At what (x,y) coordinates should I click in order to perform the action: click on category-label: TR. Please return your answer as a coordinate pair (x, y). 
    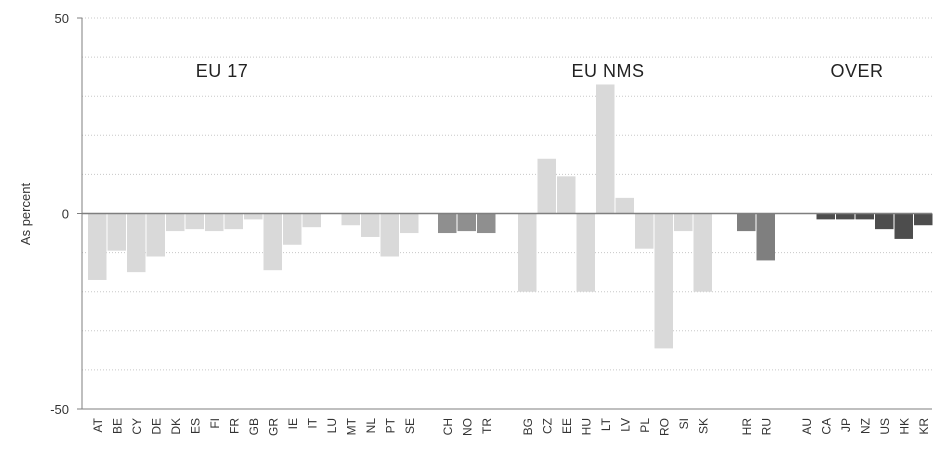
    Looking at the image, I should click on (487, 426).